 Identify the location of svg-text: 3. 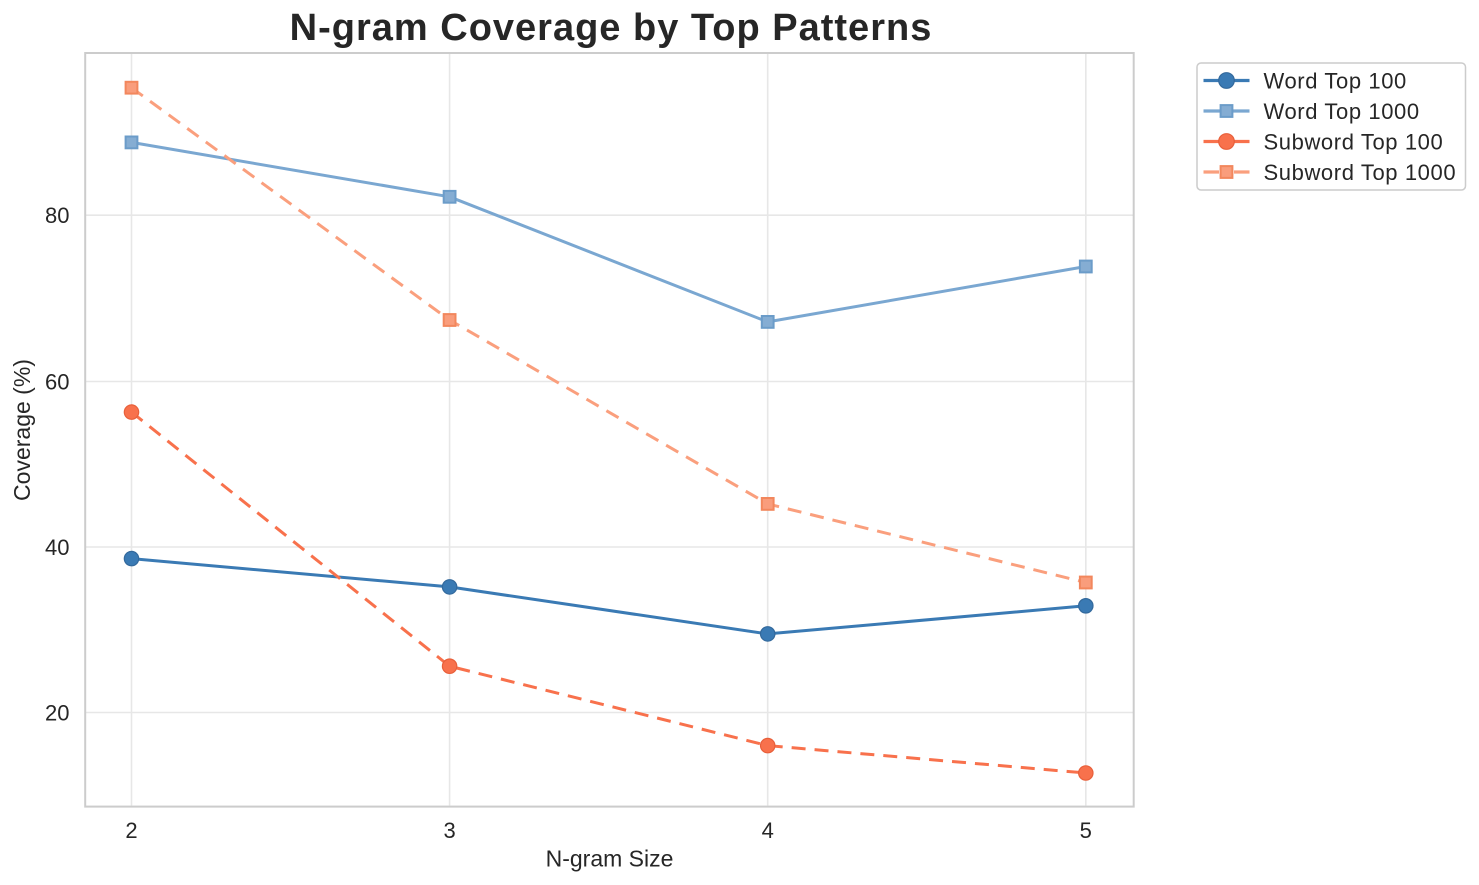
(449, 830).